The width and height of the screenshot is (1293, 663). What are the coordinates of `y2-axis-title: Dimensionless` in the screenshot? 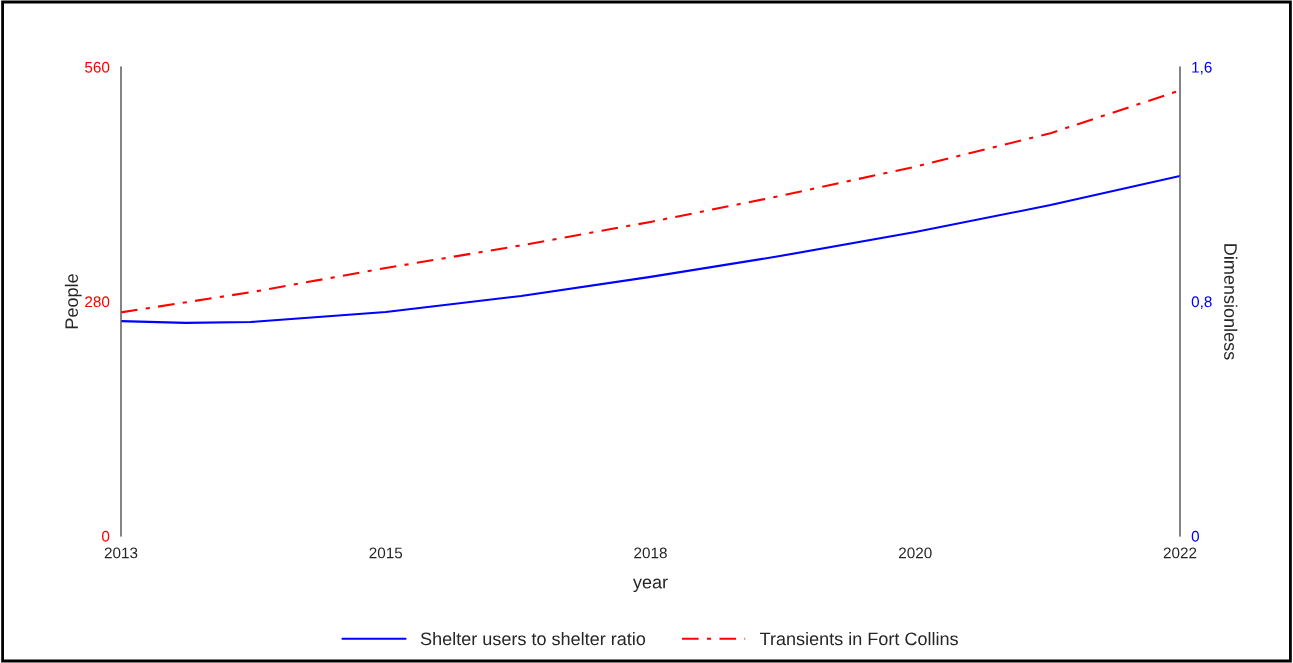 It's located at (1231, 302).